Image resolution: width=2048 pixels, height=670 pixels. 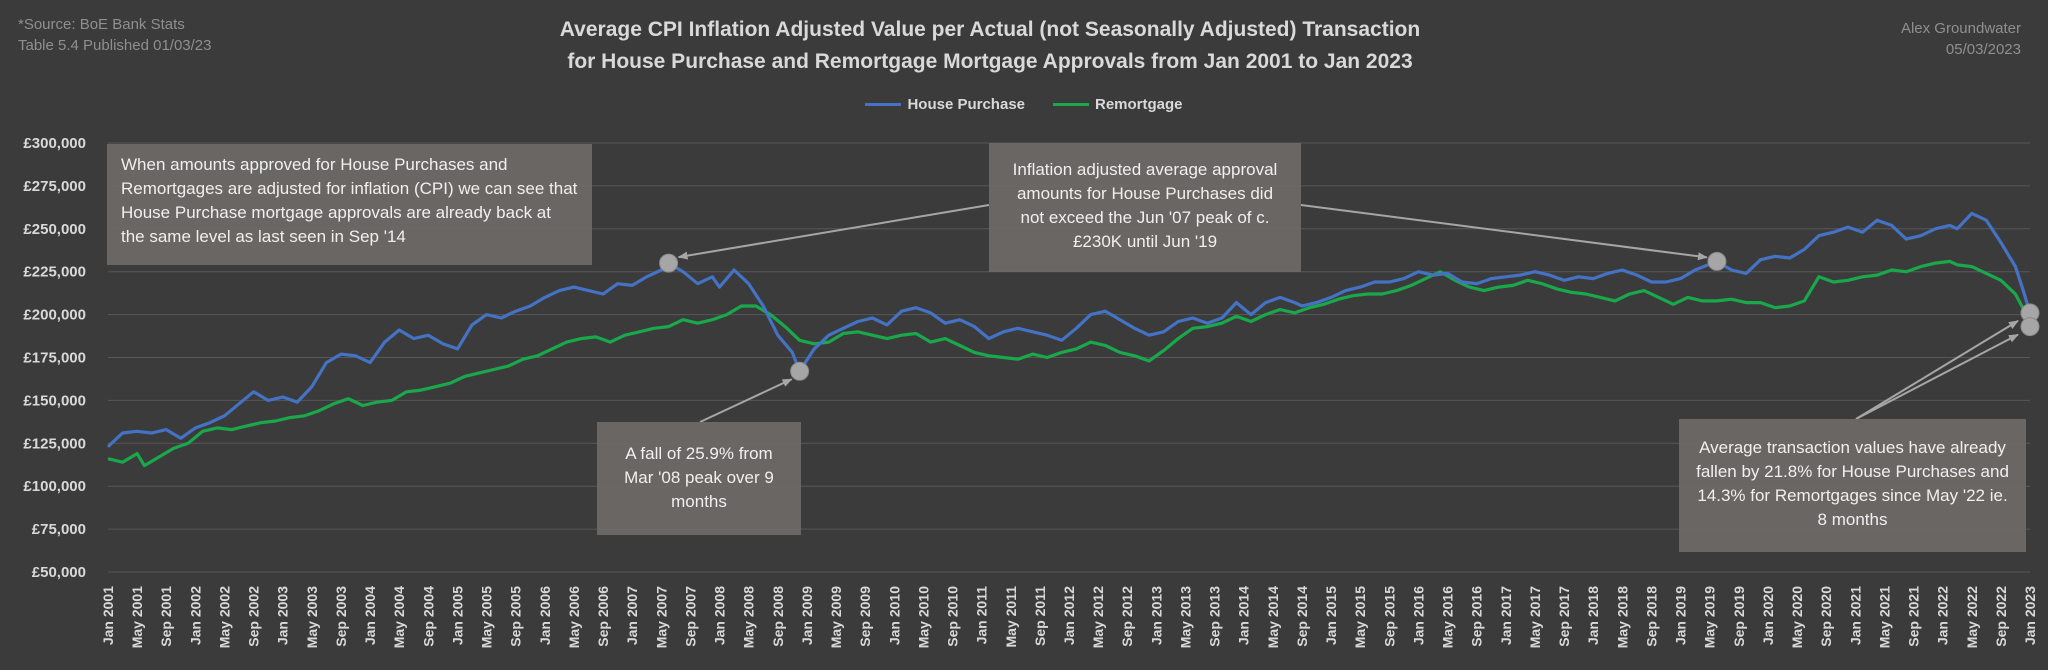 What do you see at coordinates (54, 143) in the screenshot?
I see `y-tick-label: £300,000` at bounding box center [54, 143].